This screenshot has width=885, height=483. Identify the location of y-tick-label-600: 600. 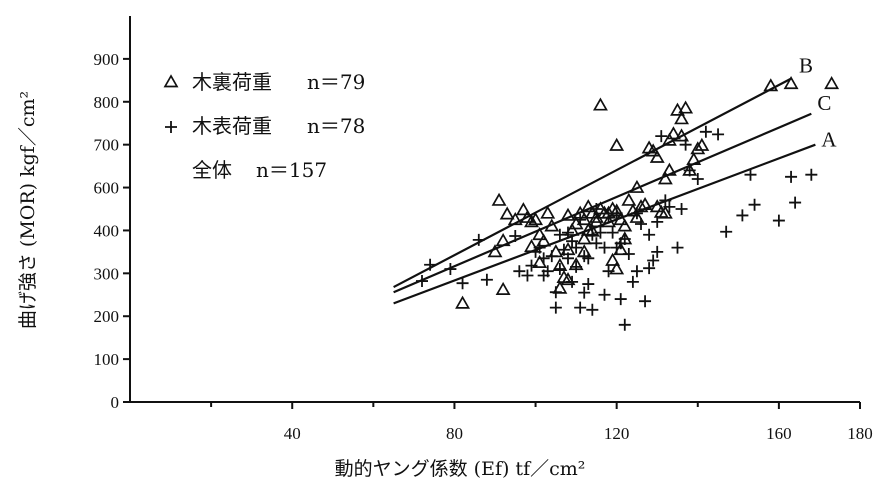
(107, 188).